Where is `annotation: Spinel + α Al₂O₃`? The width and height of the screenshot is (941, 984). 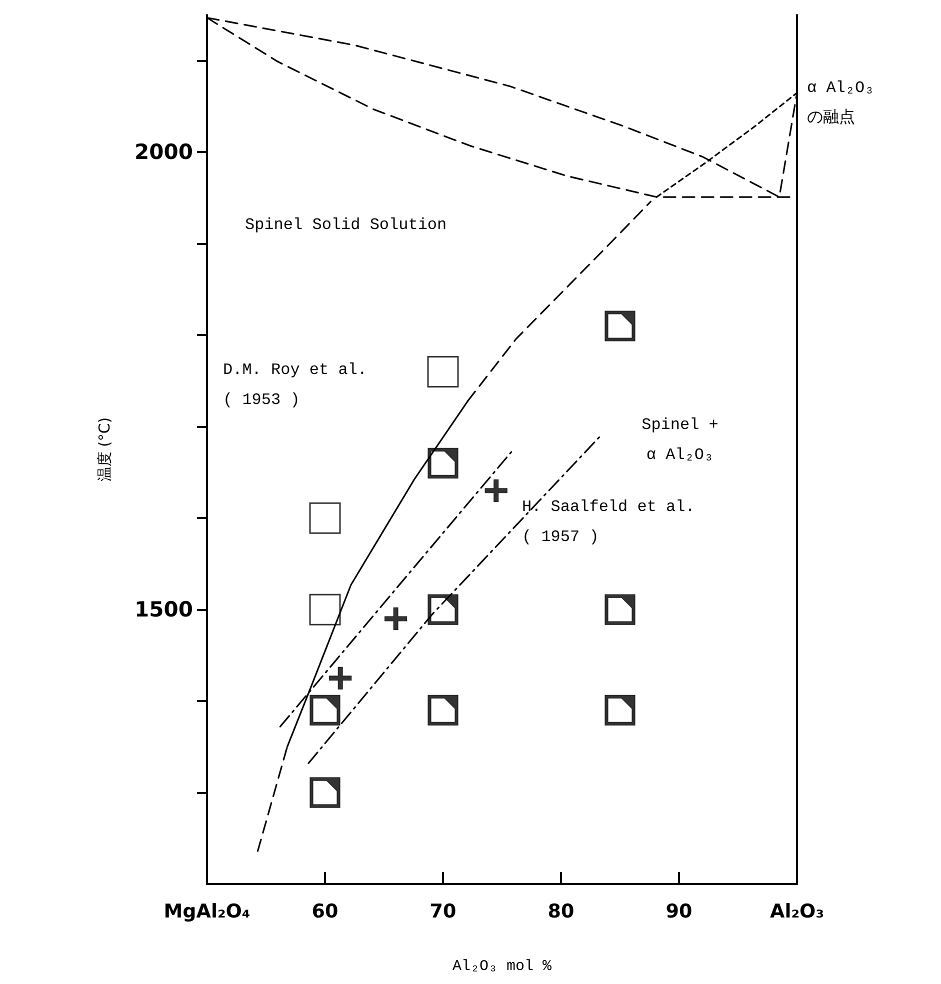 annotation: Spinel + α Al₂O₃ is located at coordinates (680, 440).